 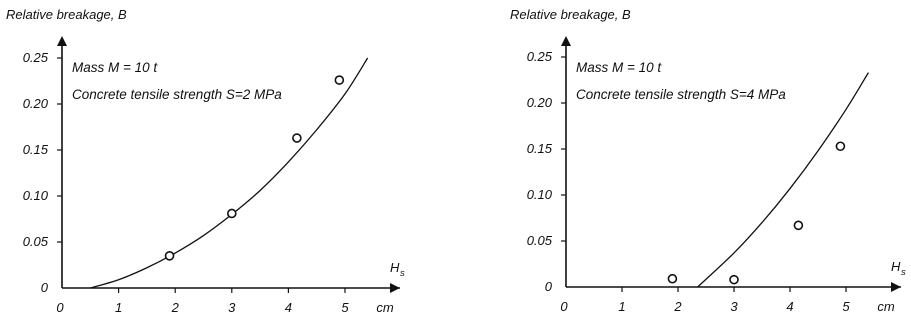 What do you see at coordinates (177, 94) in the screenshot?
I see `annotation: Concrete tensile strength S=2 MPa` at bounding box center [177, 94].